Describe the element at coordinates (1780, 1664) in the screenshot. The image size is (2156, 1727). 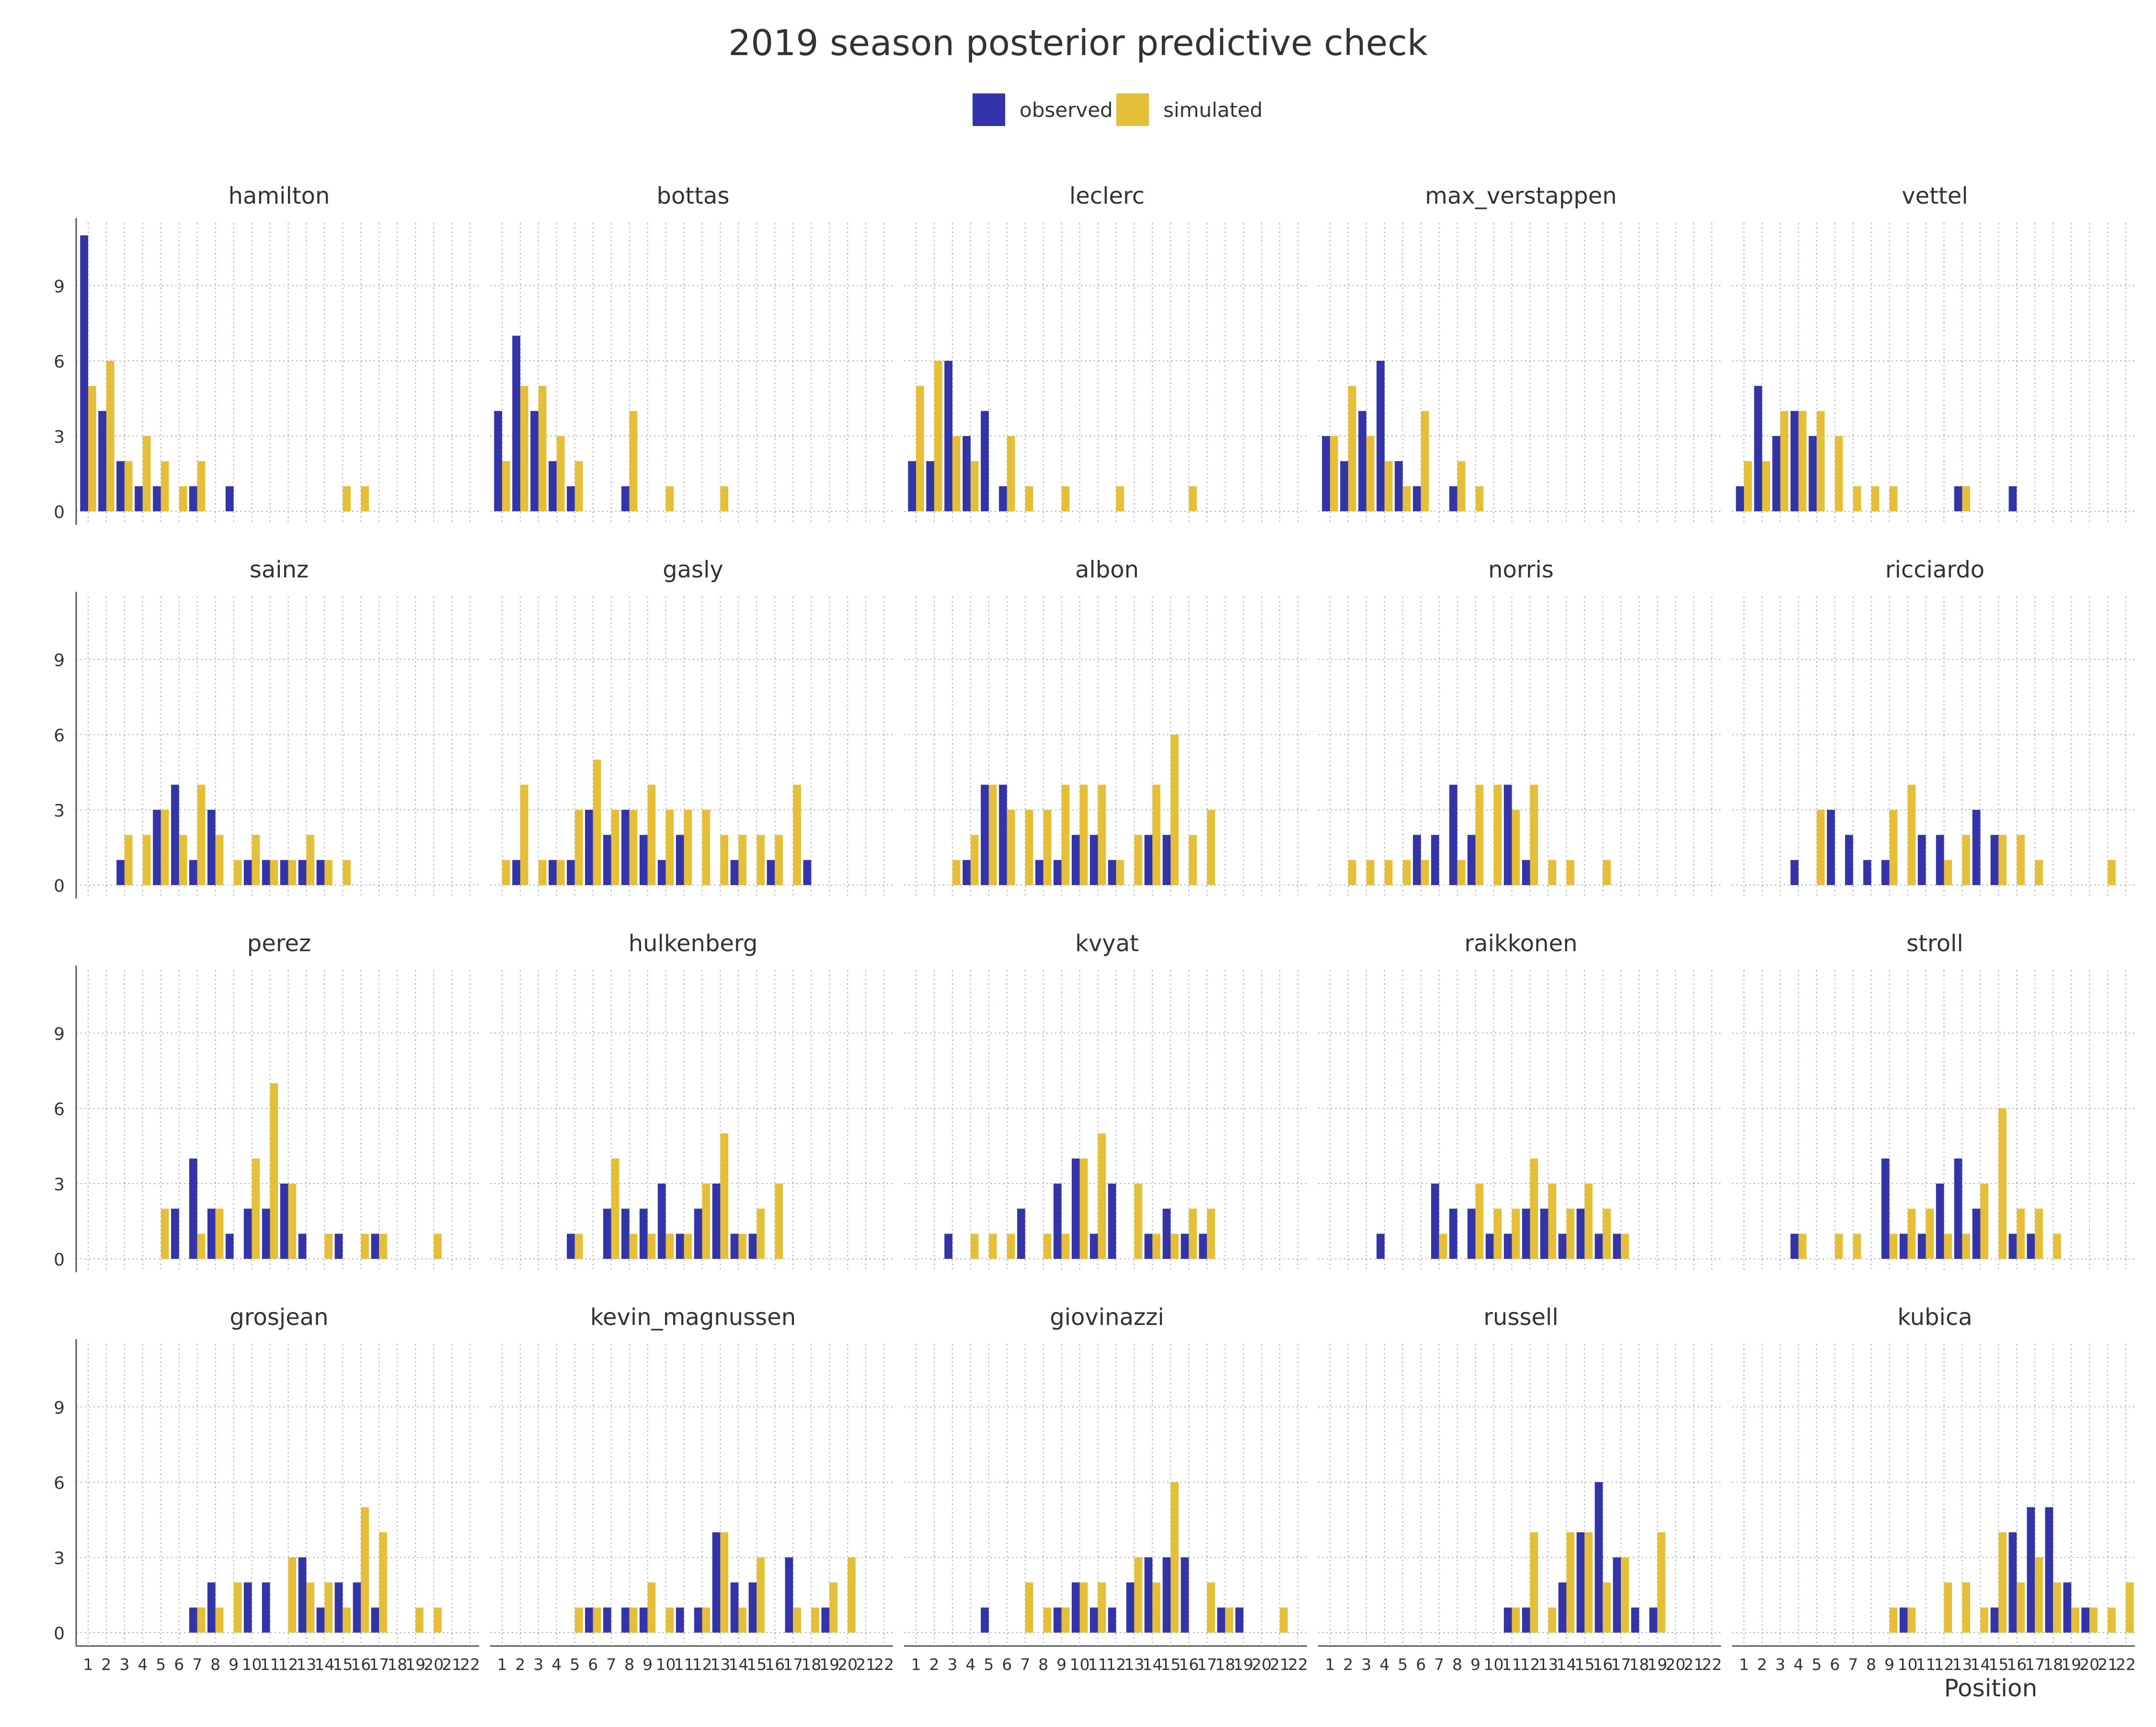
I see `x-tick-label: 3` at that location.